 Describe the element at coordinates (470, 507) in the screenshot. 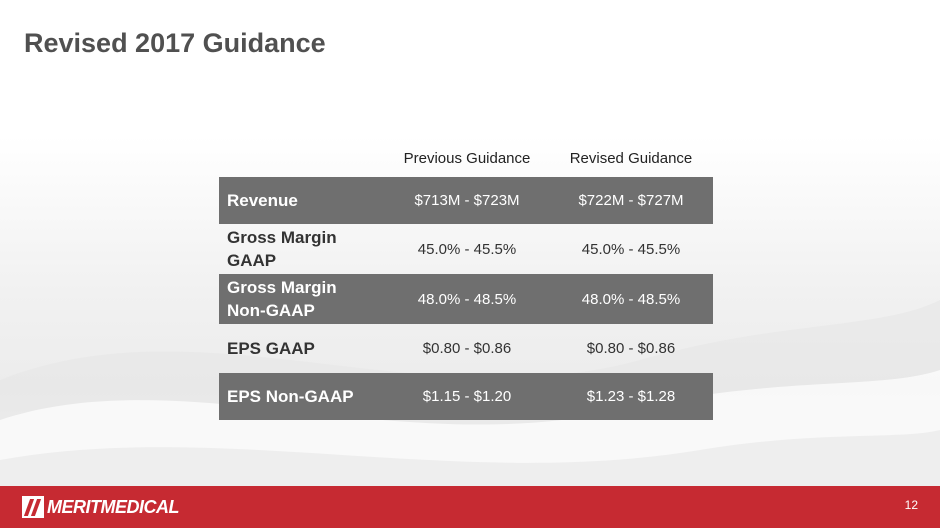

I see `footer-bar: MERITMEDICAL 12` at that location.